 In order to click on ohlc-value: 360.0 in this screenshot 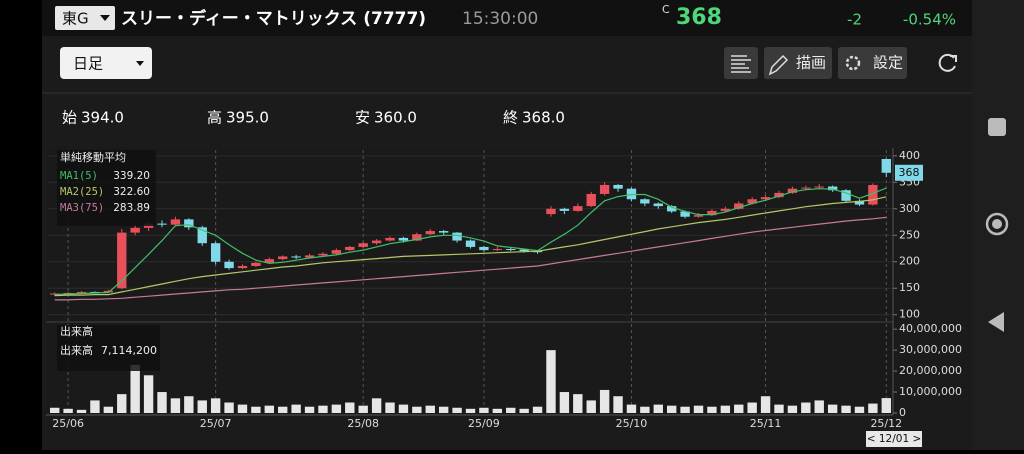, I will do `click(395, 118)`.